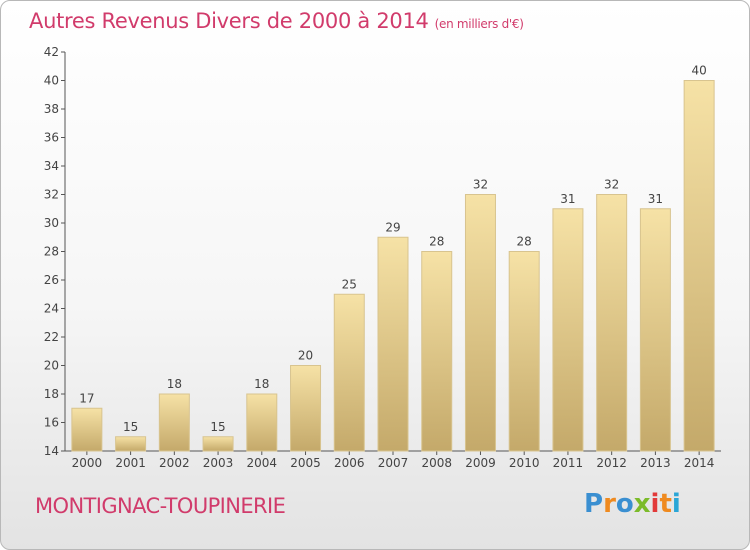  I want to click on data-label-2005: 20, so click(305, 356).